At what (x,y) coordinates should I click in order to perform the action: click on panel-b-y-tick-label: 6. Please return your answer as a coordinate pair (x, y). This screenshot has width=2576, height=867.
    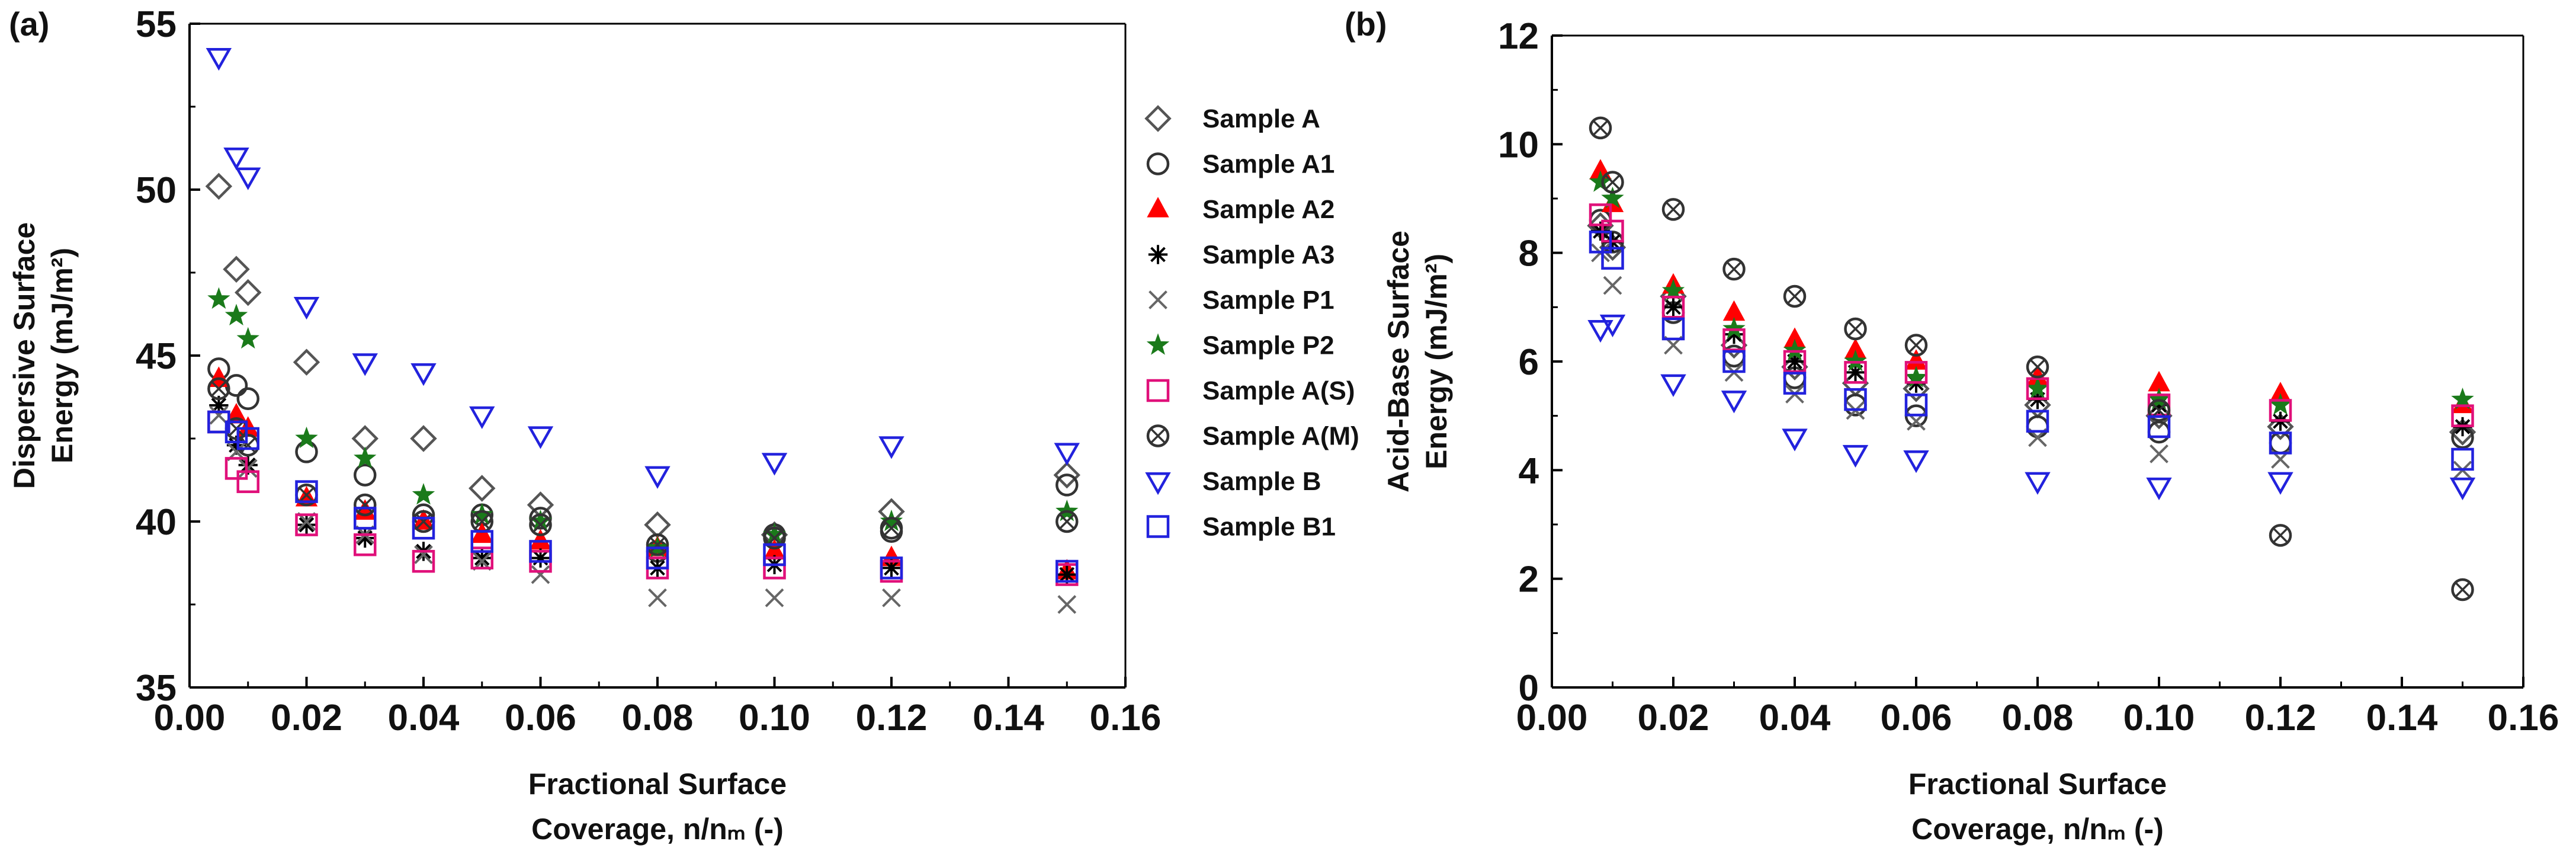
    Looking at the image, I should click on (1529, 362).